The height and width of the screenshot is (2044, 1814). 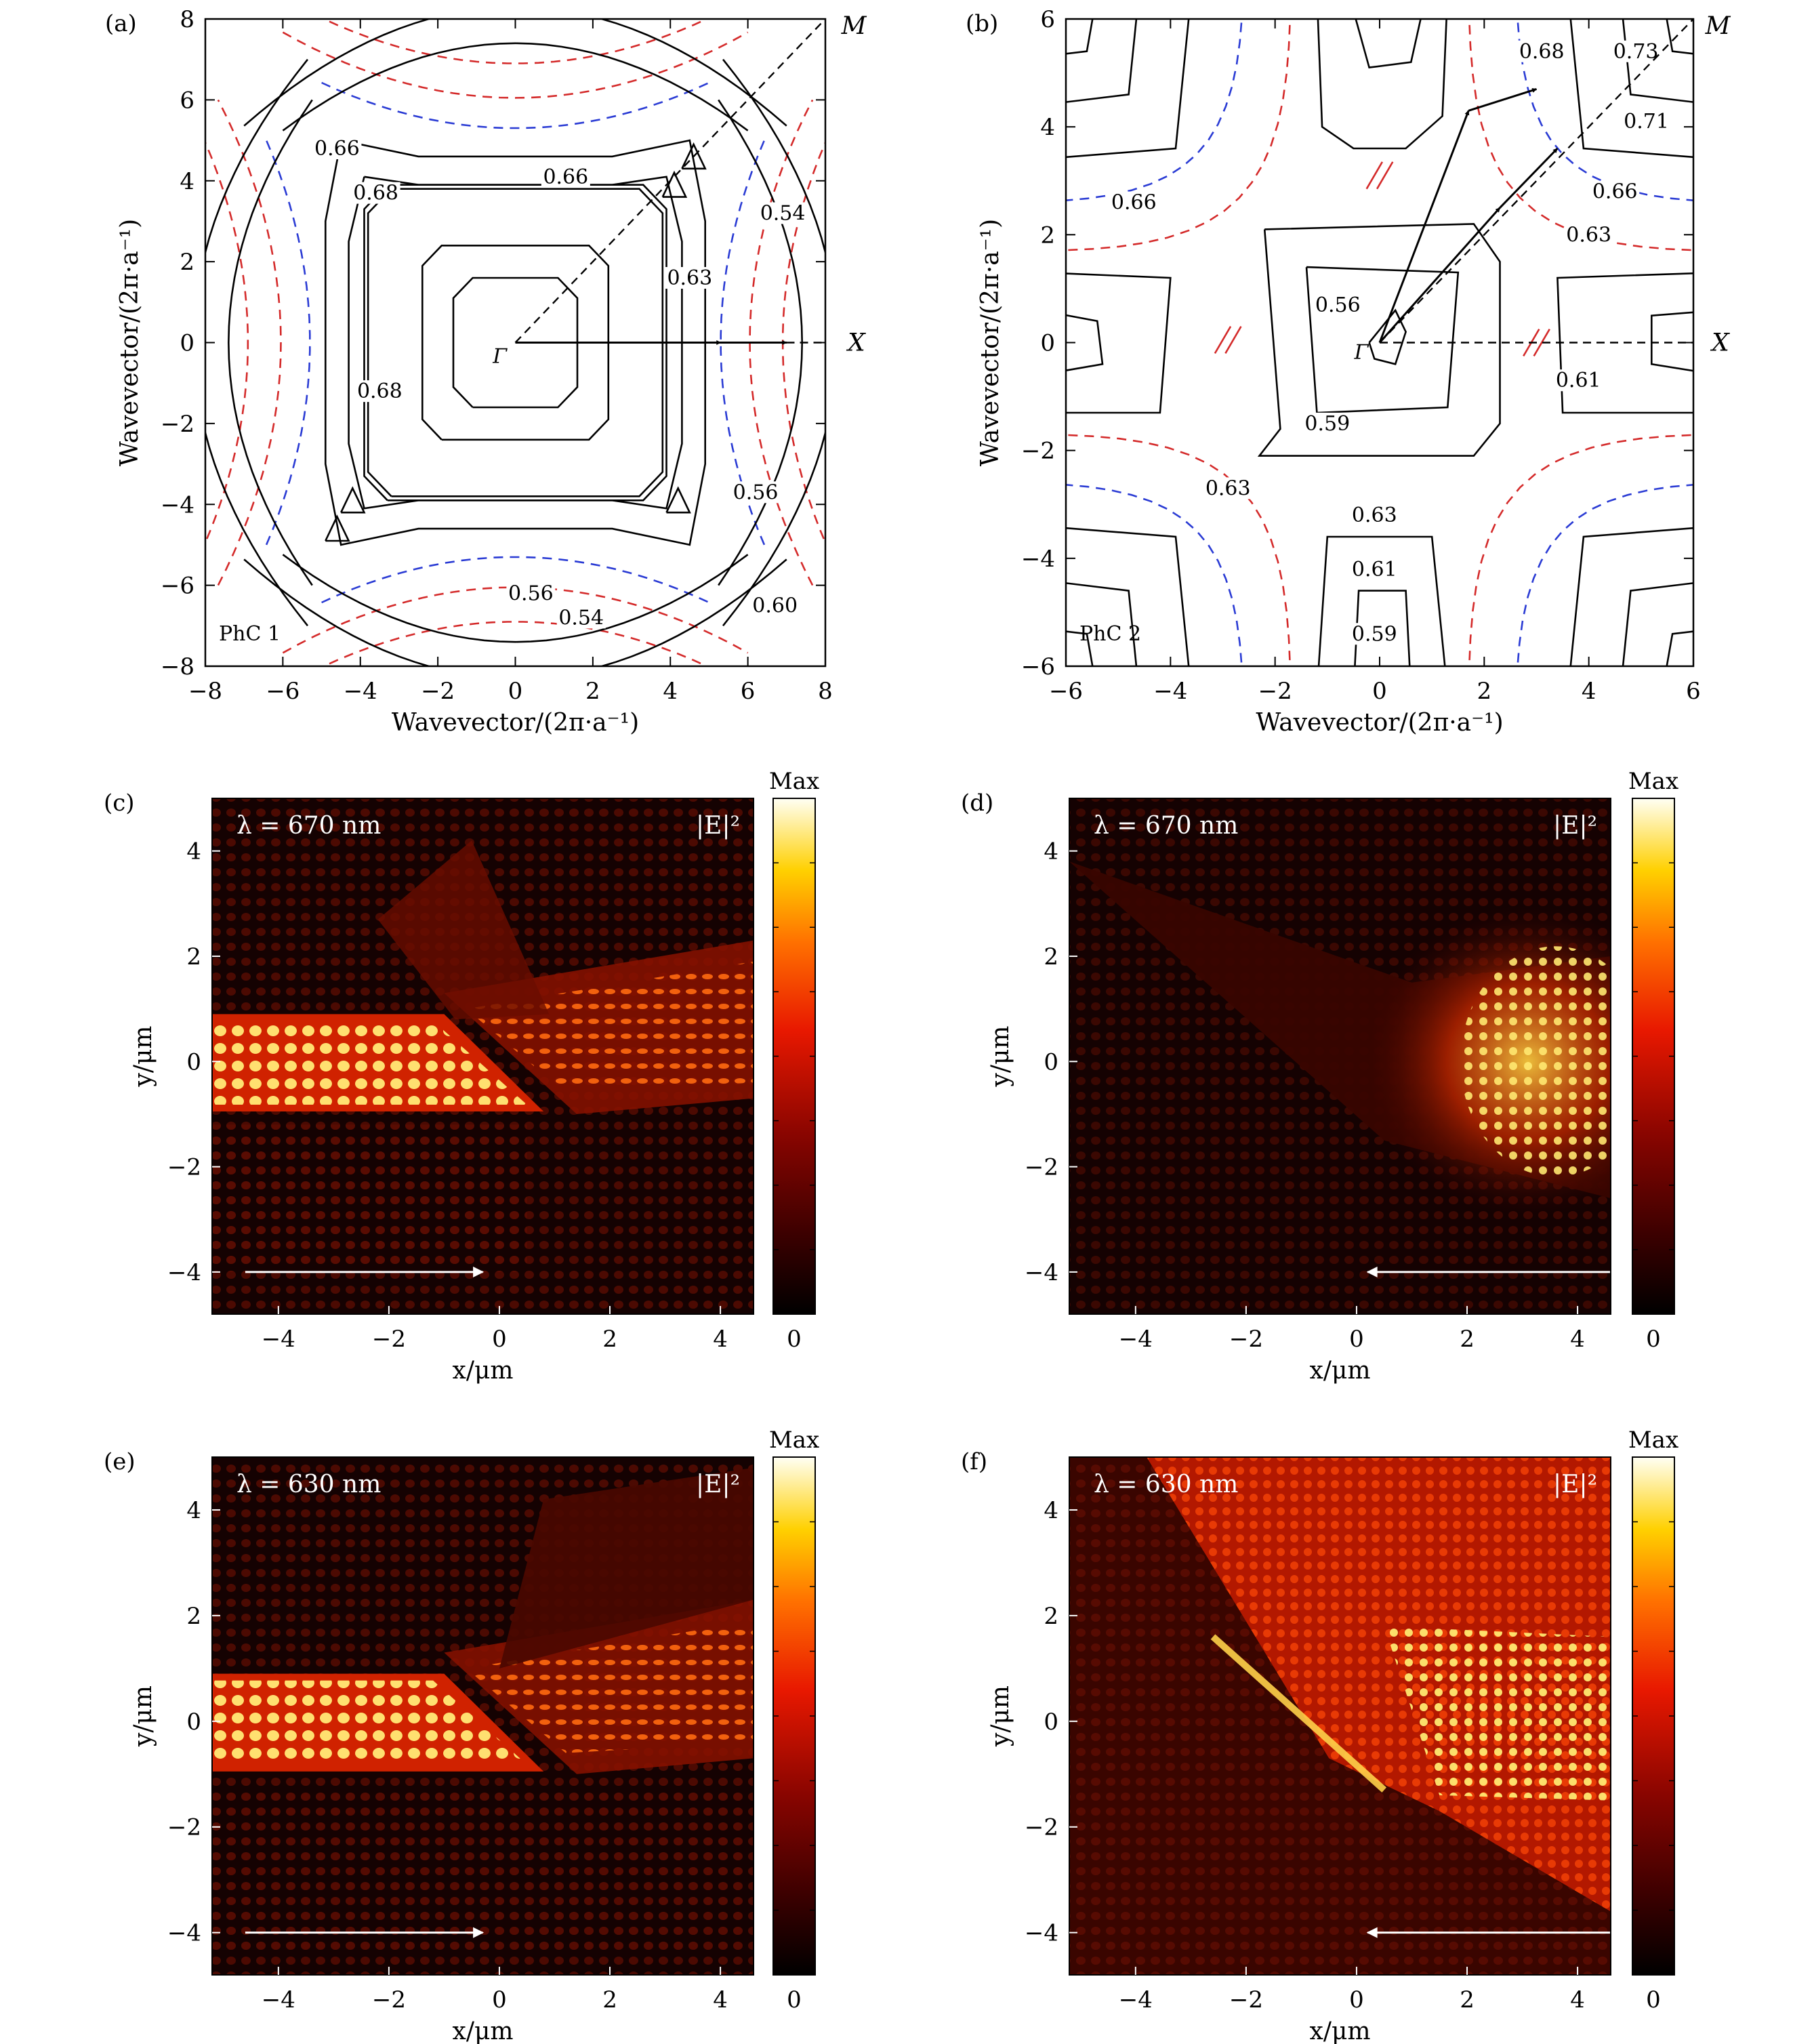 I want to click on contour-label: 0.54, so click(x=581, y=618).